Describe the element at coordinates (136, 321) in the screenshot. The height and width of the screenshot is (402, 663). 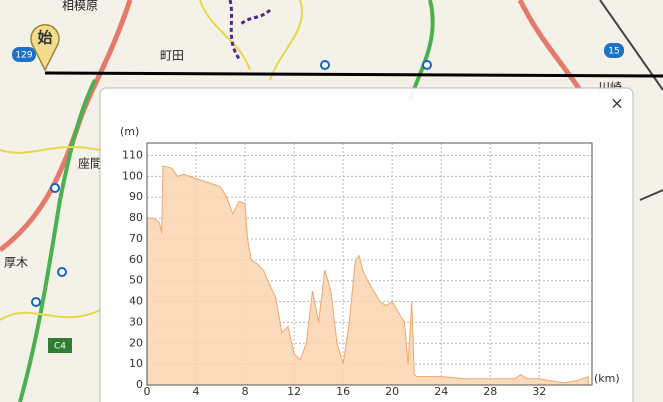
I see `y-tick-label: 30` at that location.